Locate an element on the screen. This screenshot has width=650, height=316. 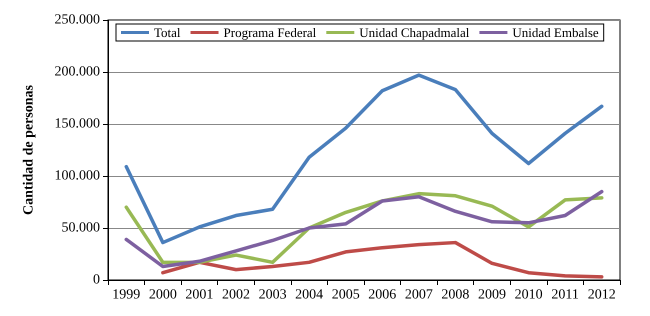
x-tick-label: 2005 is located at coordinates (346, 295).